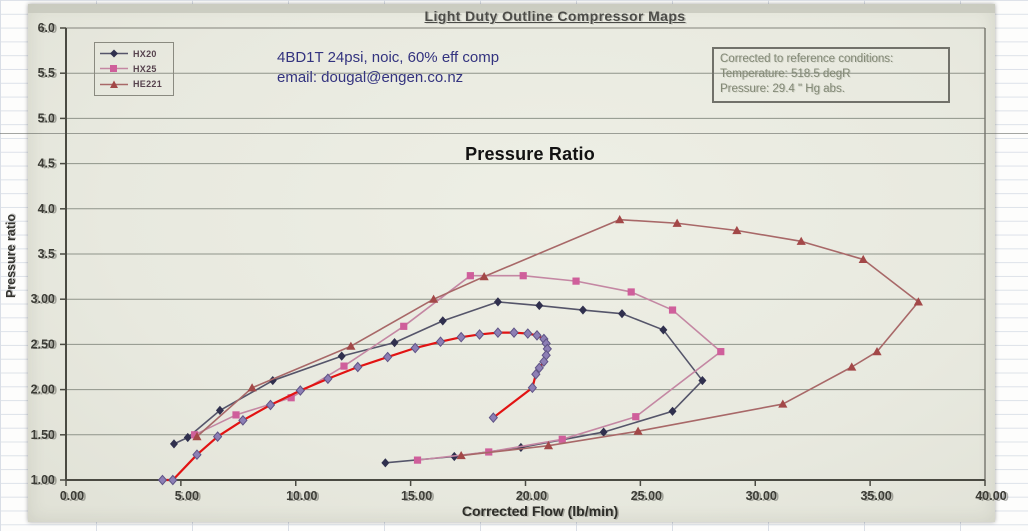 The height and width of the screenshot is (531, 1028). I want to click on chart-title: Light Duty Outline Compressor Maps, so click(555, 16).